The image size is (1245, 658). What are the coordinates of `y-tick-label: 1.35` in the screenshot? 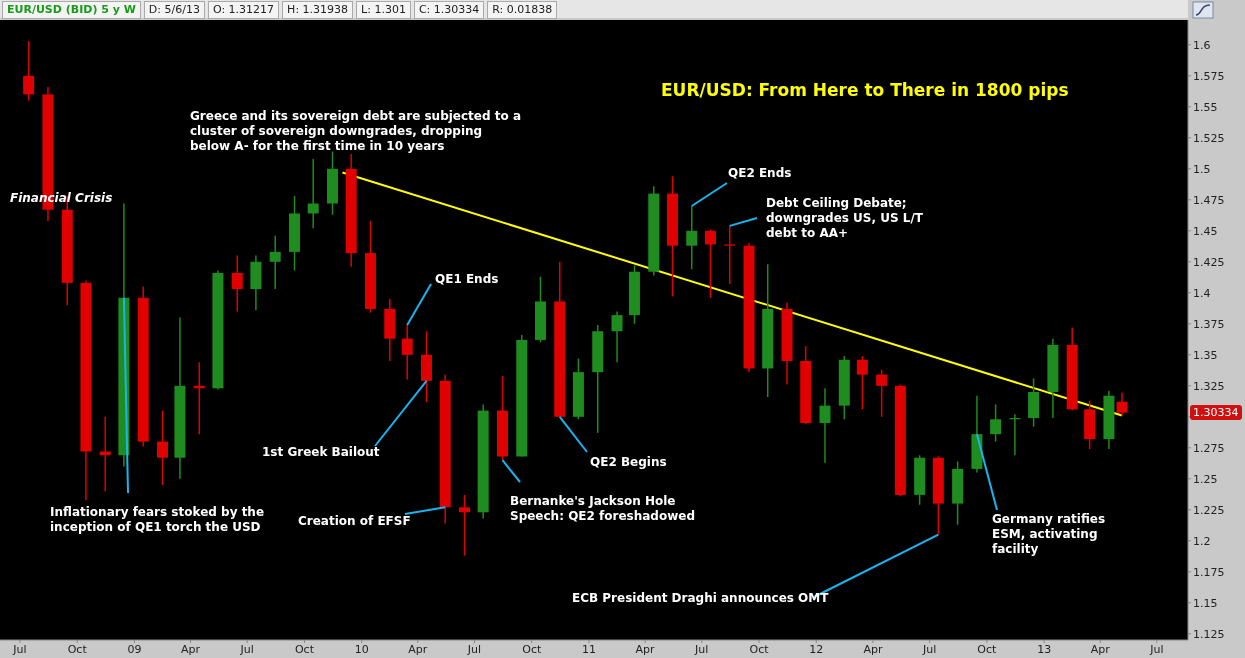 It's located at (1205, 355).